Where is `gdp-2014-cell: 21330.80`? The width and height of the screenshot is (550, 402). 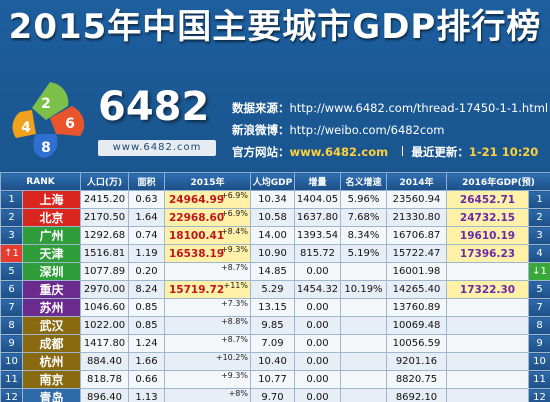 gdp-2014-cell: 21330.80 is located at coordinates (416, 217).